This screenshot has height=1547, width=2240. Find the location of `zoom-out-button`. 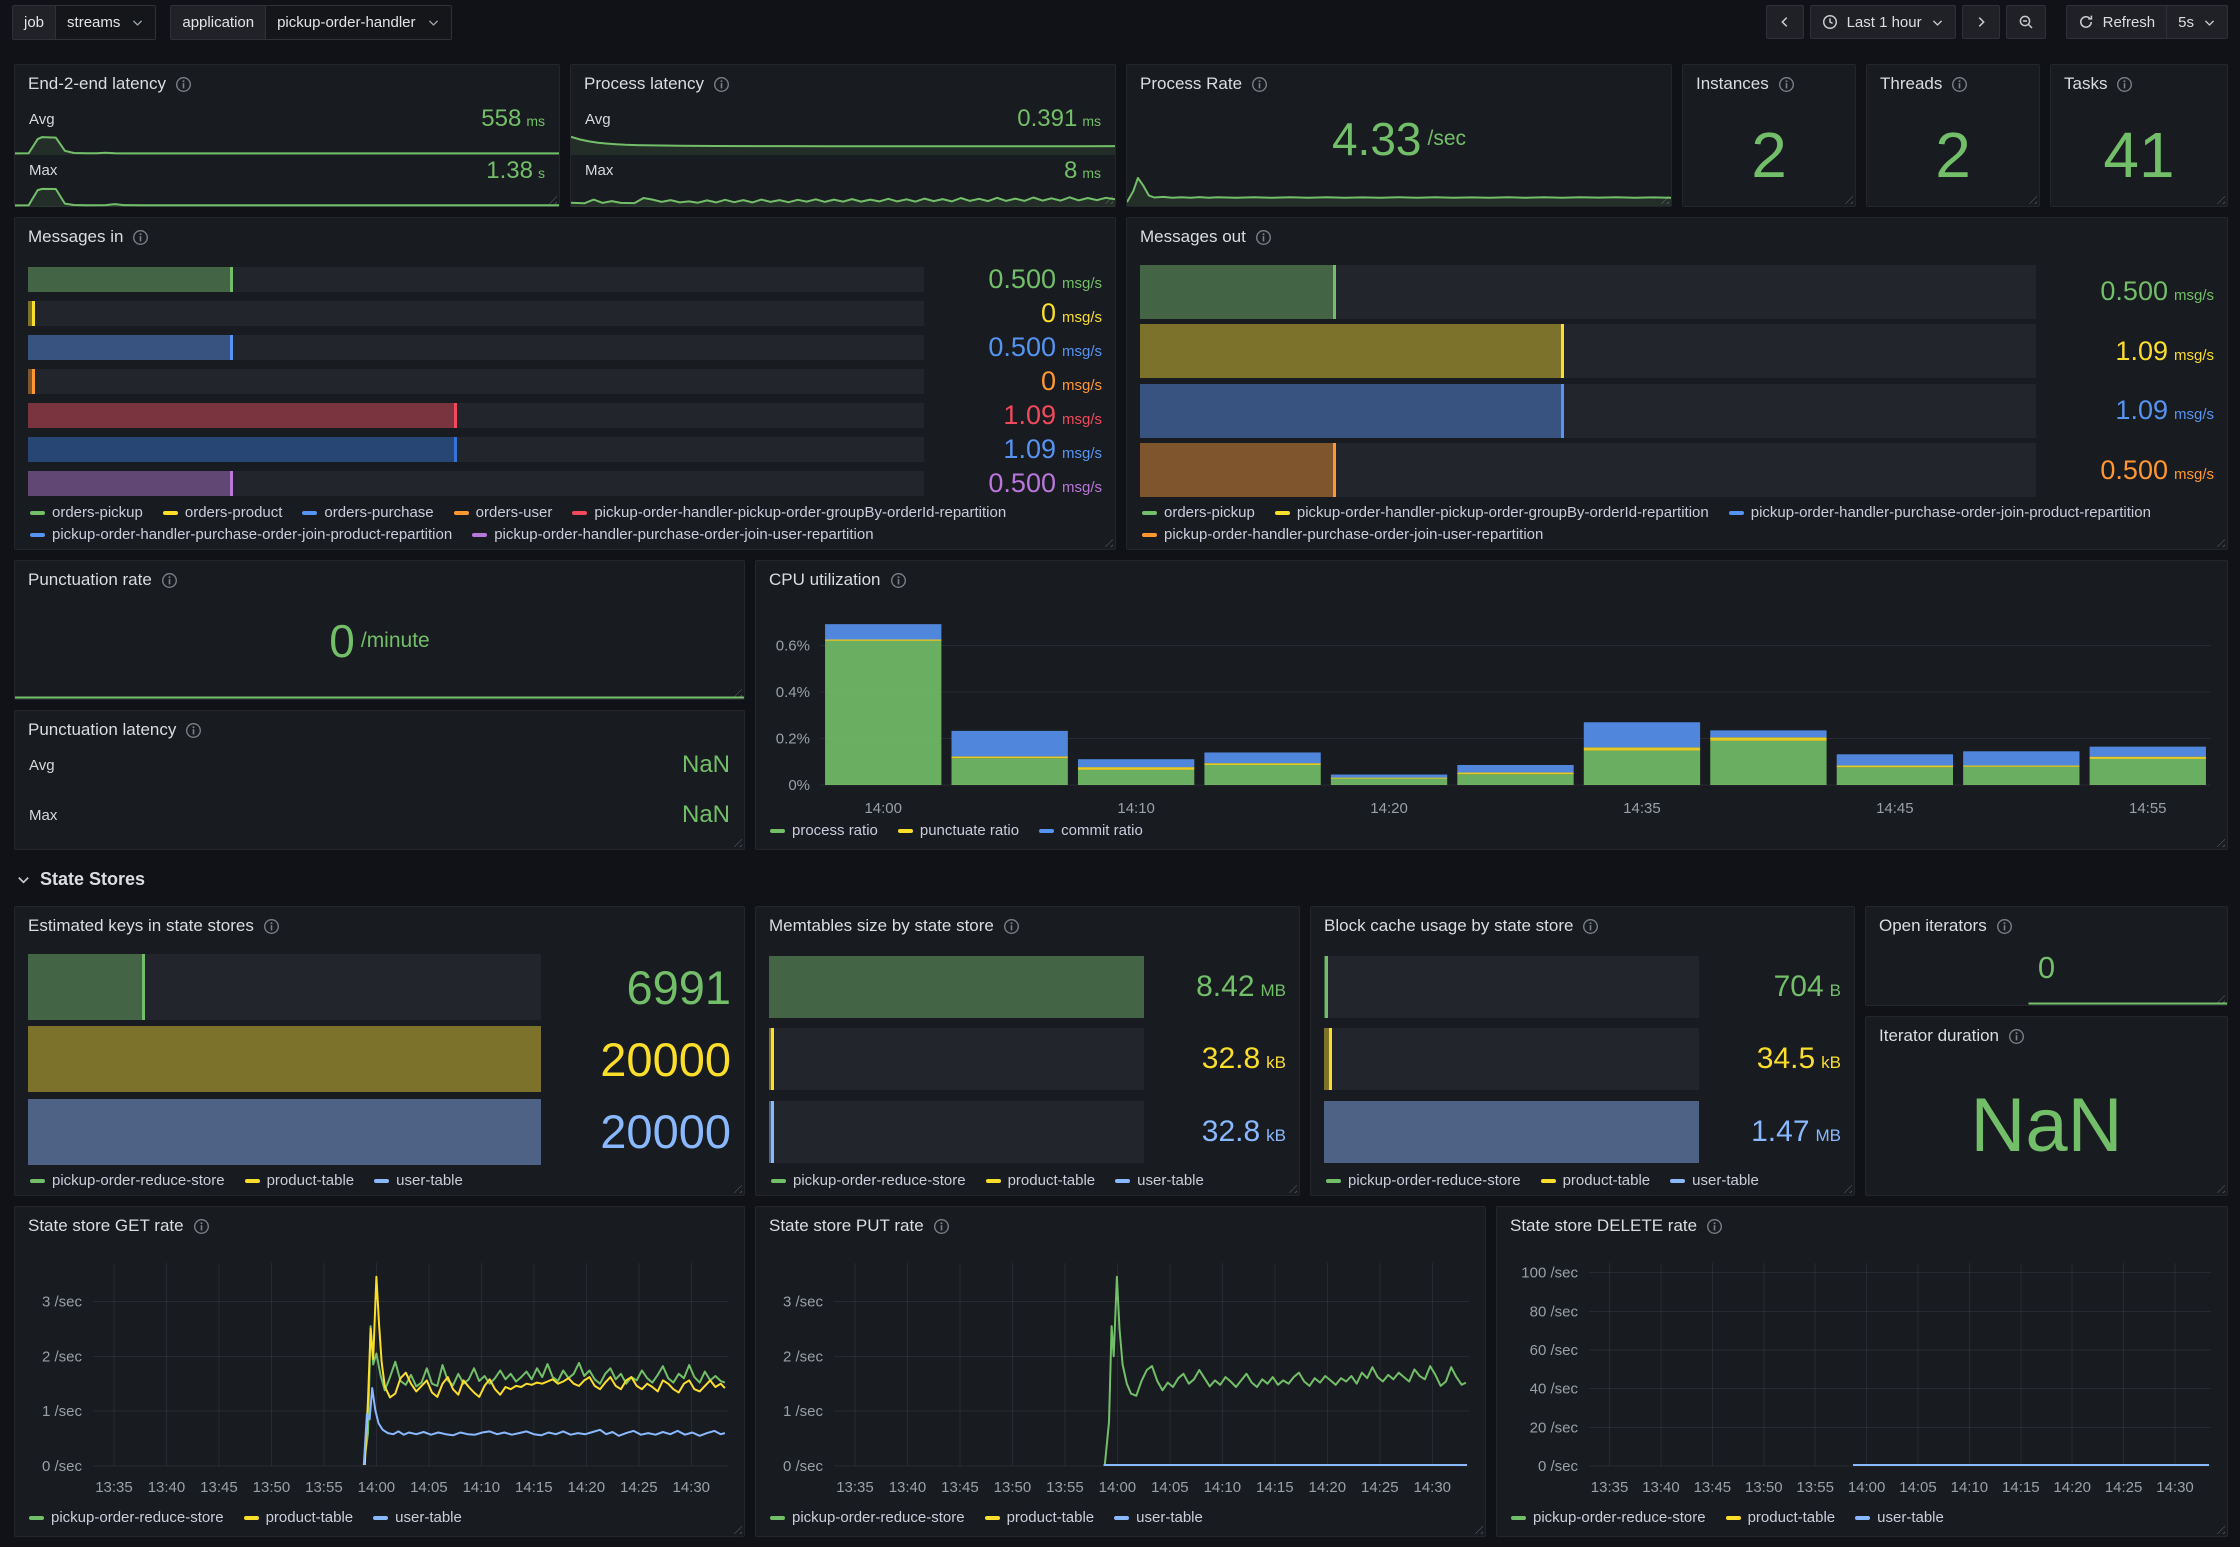

zoom-out-button is located at coordinates (2025, 22).